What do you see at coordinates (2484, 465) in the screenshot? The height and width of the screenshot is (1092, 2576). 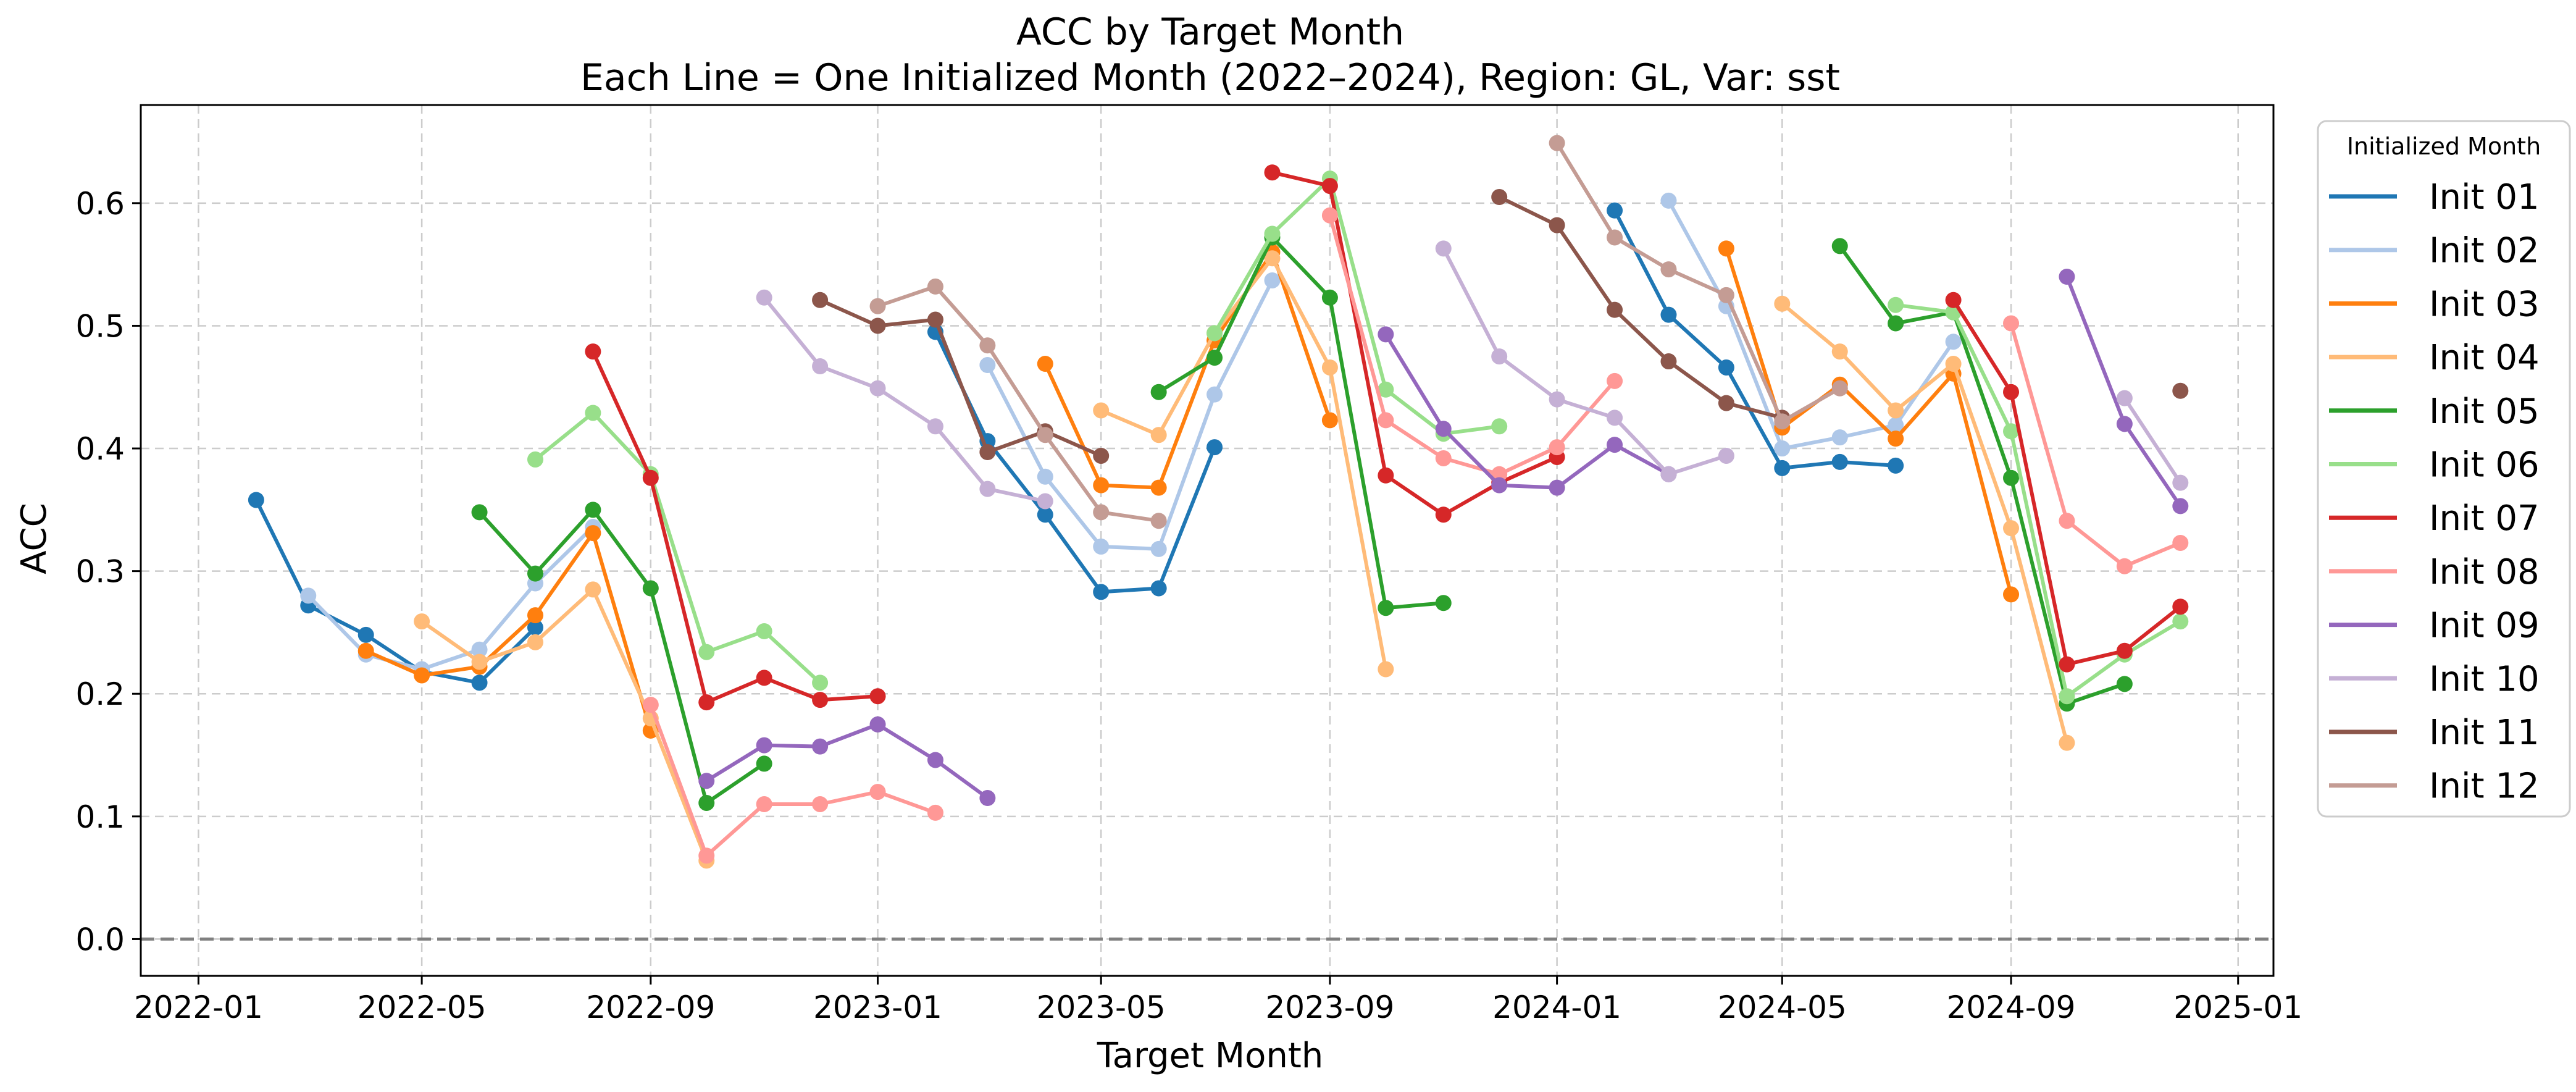 I see `legend-label: Init 06` at bounding box center [2484, 465].